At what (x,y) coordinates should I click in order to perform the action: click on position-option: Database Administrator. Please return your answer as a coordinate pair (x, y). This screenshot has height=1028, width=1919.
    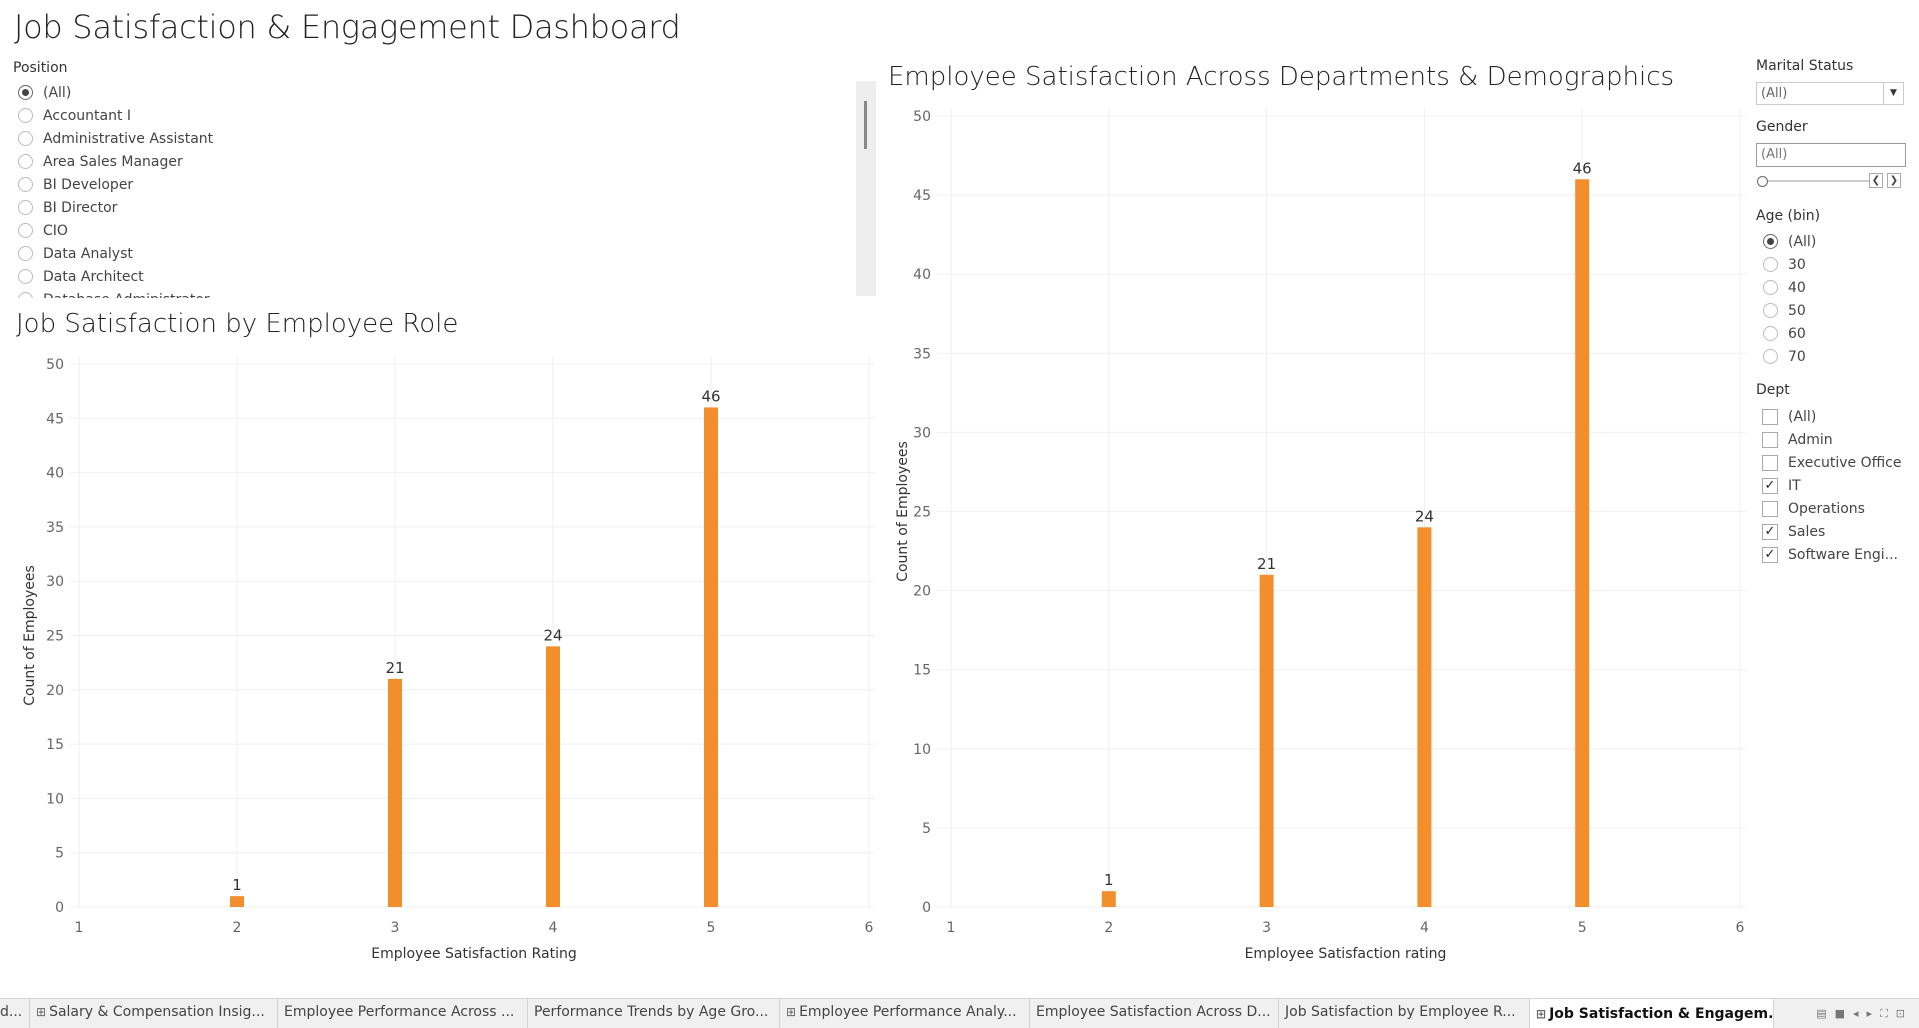
    Looking at the image, I should click on (115, 293).